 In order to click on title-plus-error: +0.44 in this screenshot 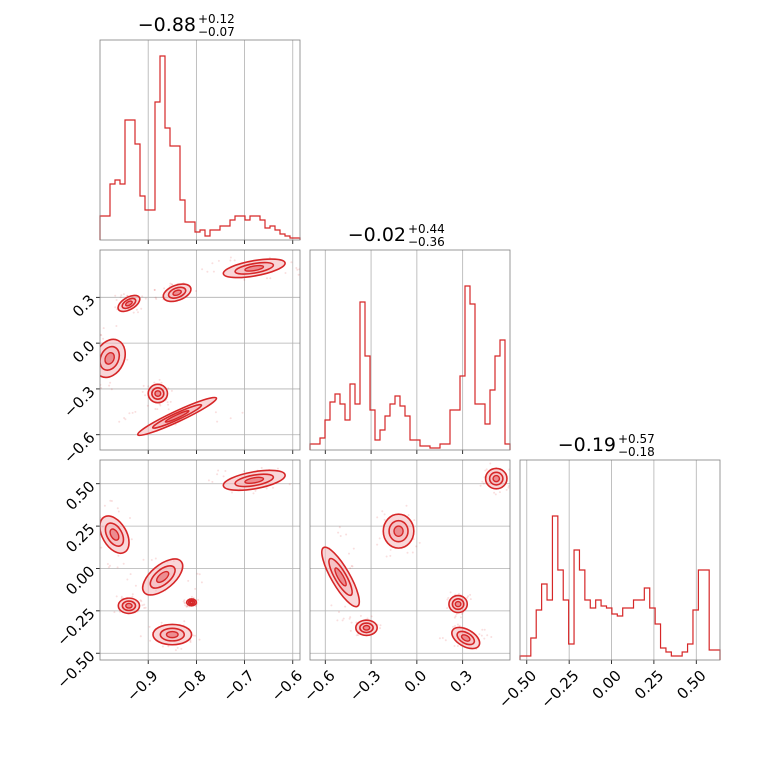, I will do `click(426, 229)`.